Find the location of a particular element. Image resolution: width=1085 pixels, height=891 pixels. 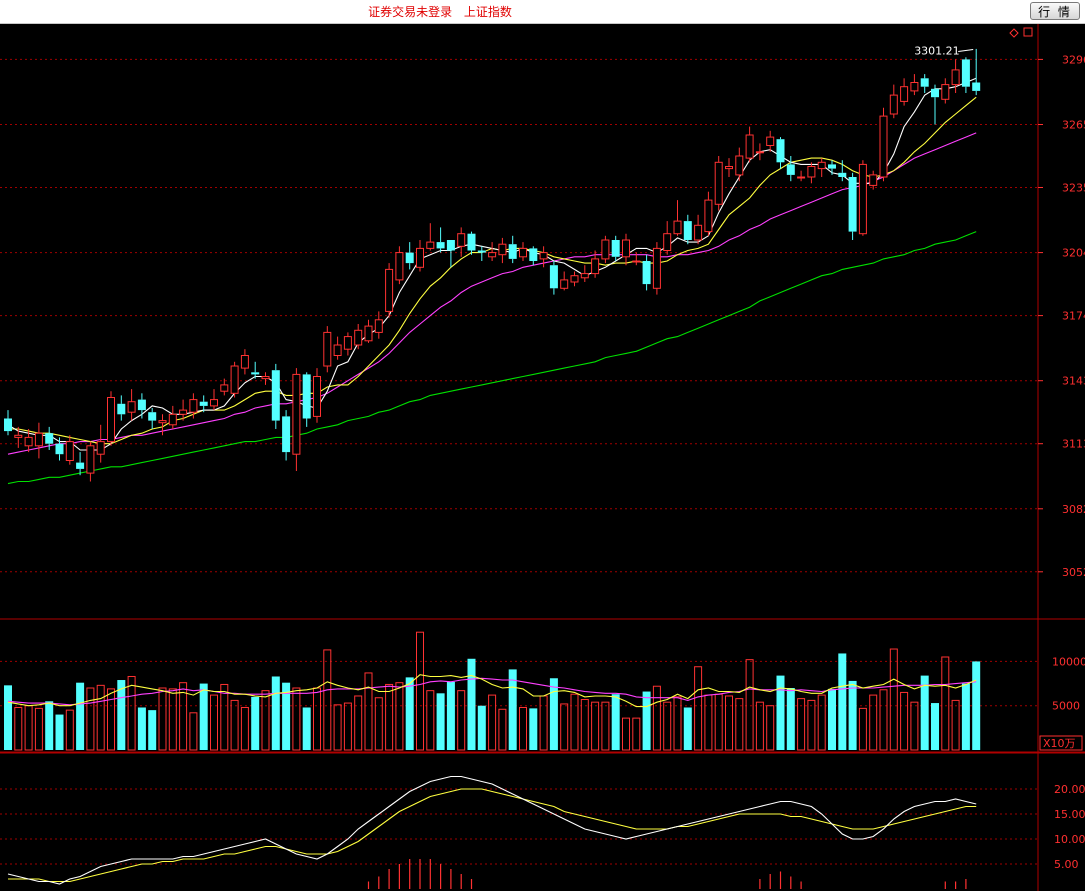

login-status-text: 证券交易未登录 is located at coordinates (410, 12).